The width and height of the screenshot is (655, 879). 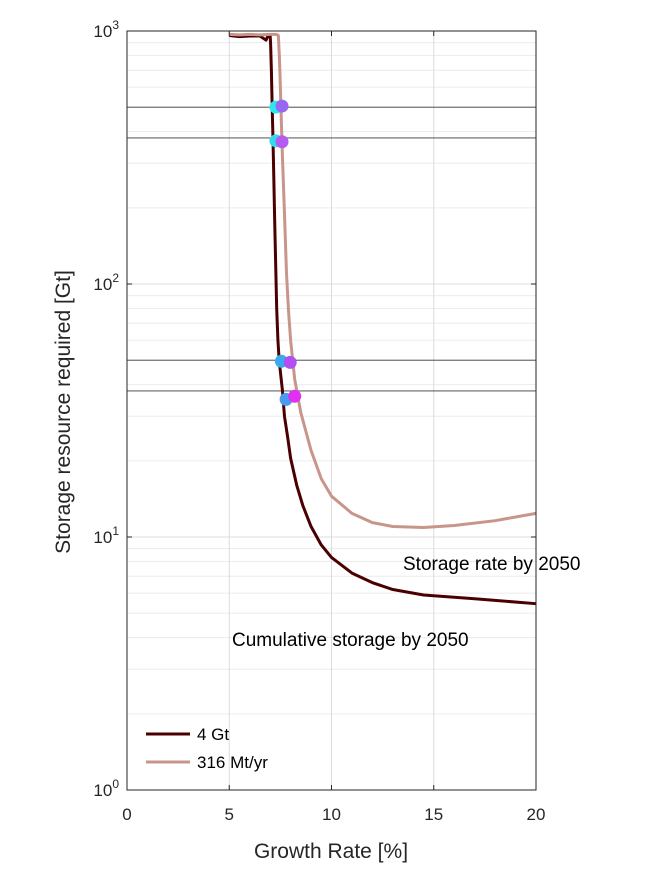 I want to click on x-tick-label: 20, so click(x=536, y=814).